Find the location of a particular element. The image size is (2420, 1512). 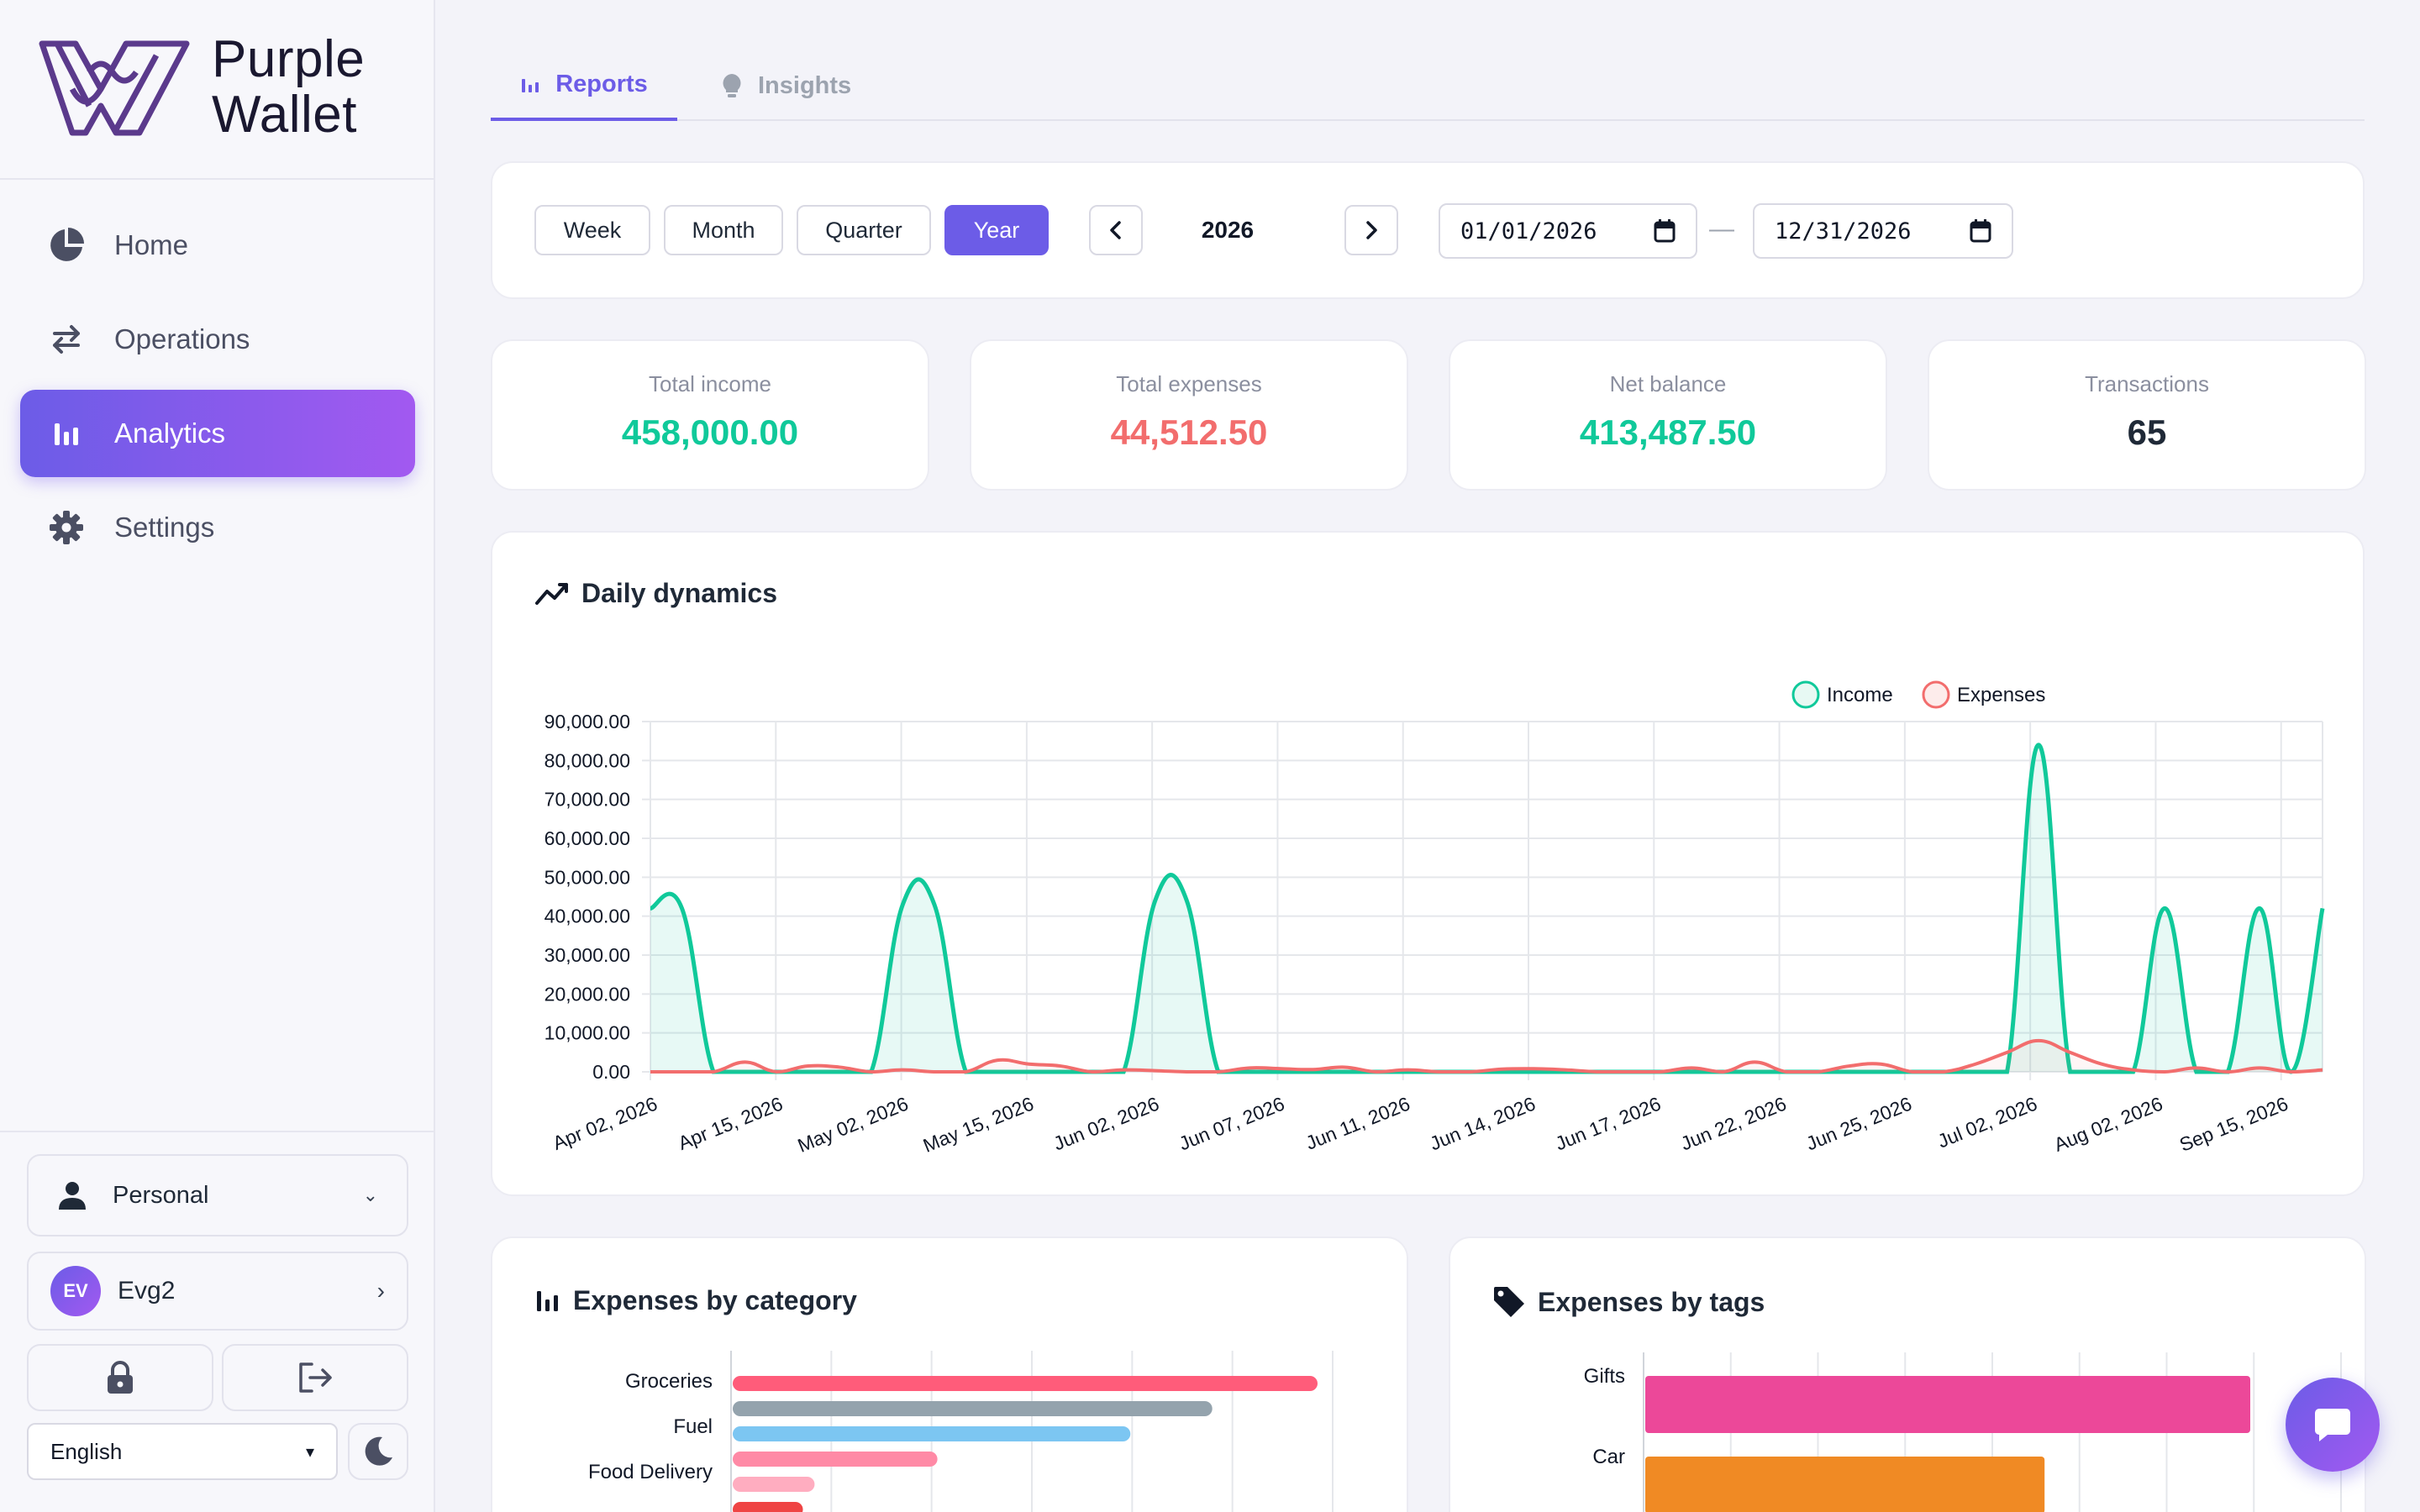

user-name: Evg2 is located at coordinates (147, 1291).